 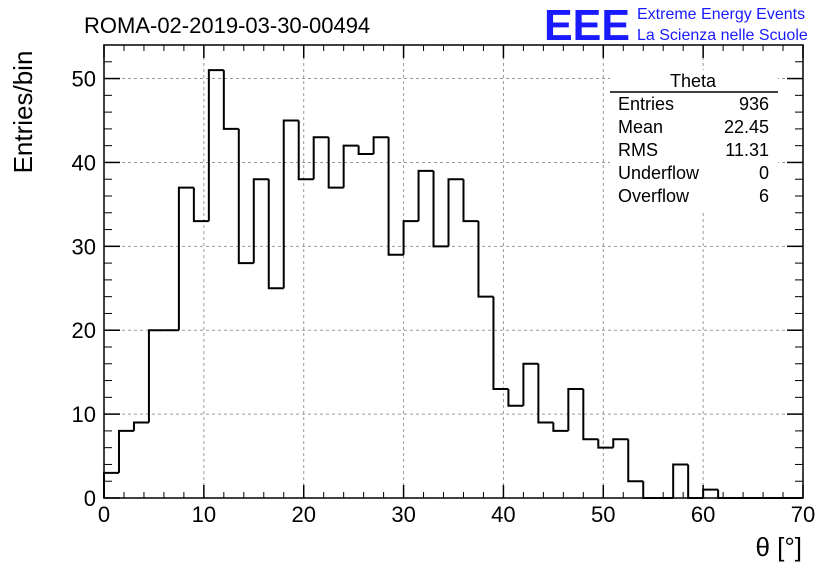 I want to click on logo-line-2: La Scienza nelle Scuole, so click(x=722, y=35).